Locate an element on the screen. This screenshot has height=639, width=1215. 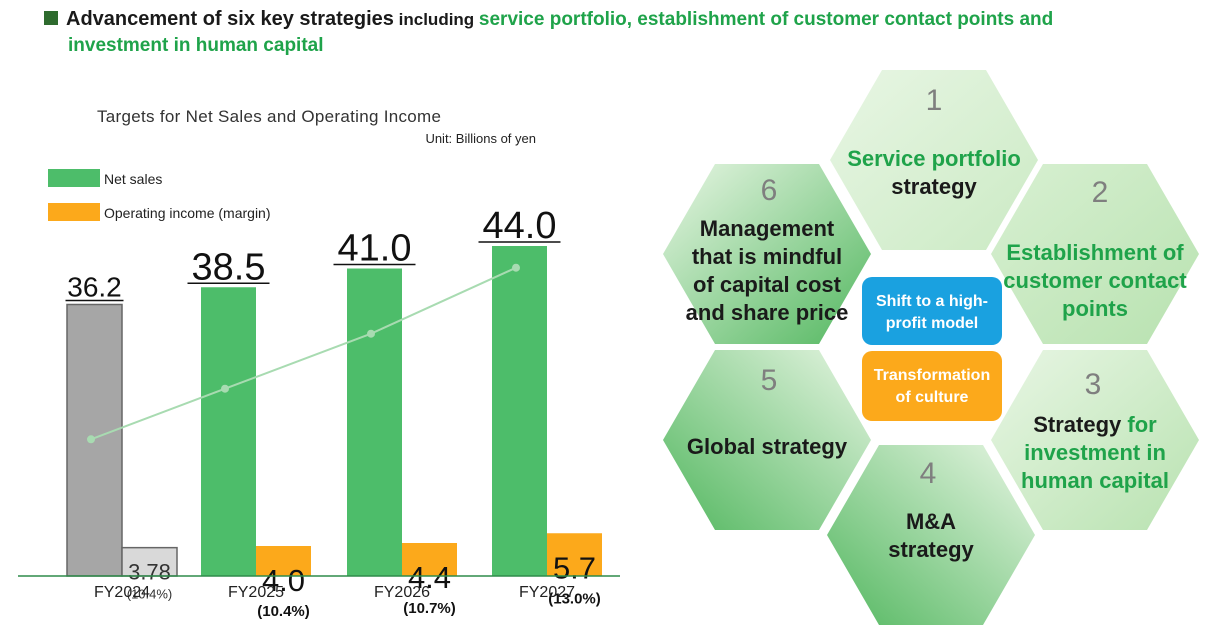
strategy-hex-3: 3 Strategy for investment in human capital is located at coordinates (1095, 440).